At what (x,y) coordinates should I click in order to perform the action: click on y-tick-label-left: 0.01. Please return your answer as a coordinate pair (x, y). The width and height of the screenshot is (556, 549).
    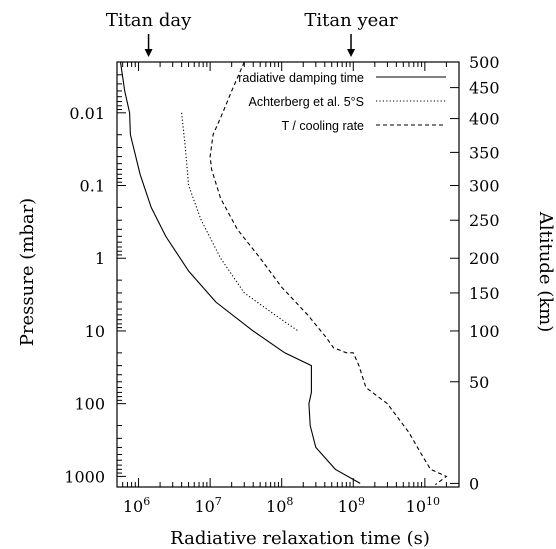
    Looking at the image, I should click on (87, 113).